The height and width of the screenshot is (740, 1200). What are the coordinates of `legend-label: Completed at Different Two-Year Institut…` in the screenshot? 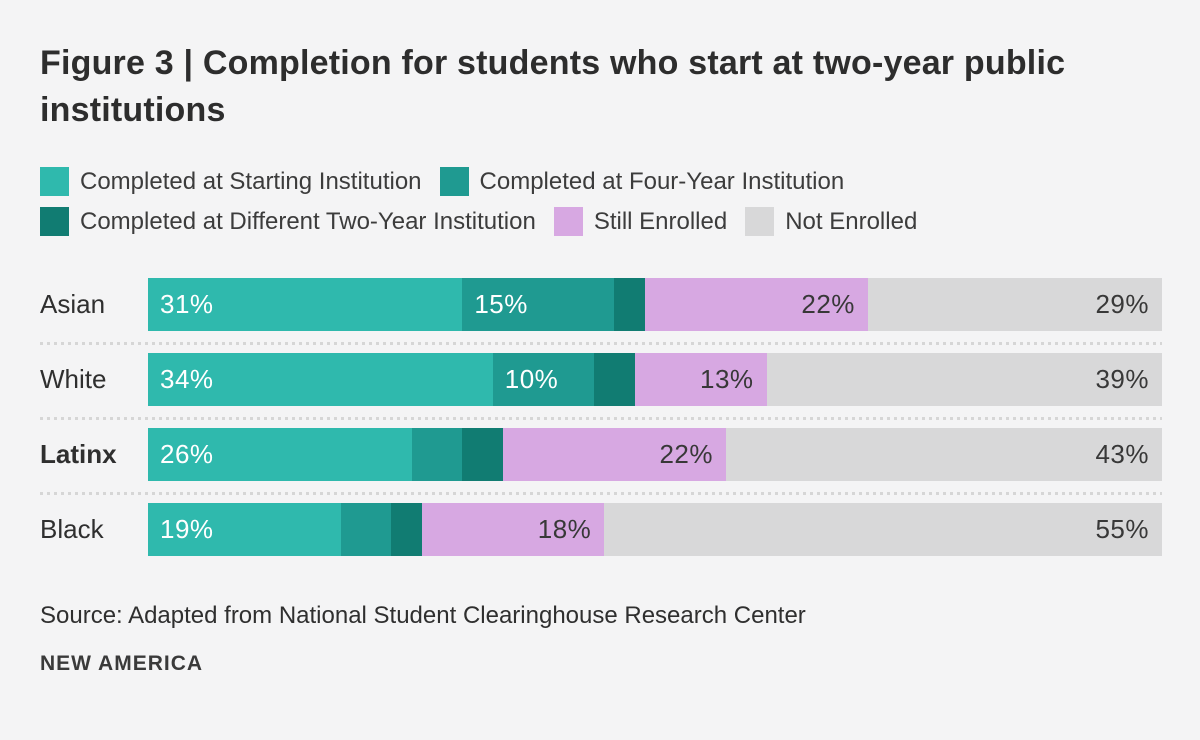 It's located at (308, 221).